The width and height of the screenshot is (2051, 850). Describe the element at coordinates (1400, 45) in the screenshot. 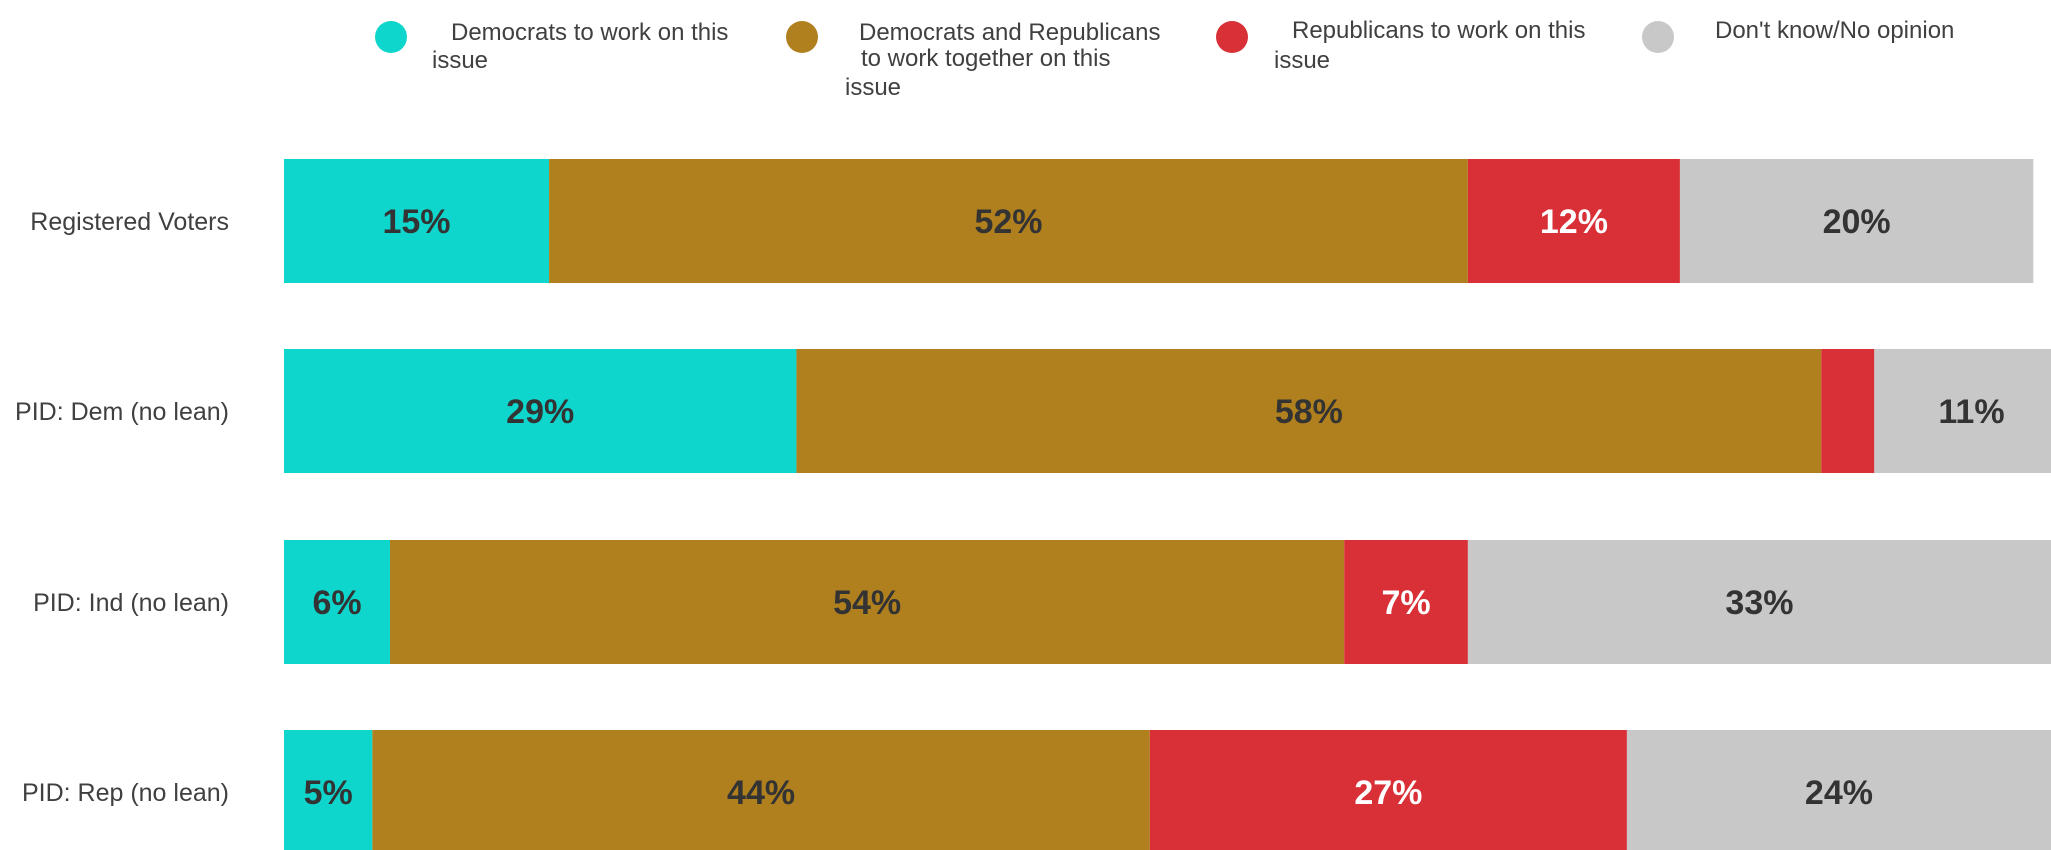

I see `legend-entry: Republicans to work on this issue` at that location.